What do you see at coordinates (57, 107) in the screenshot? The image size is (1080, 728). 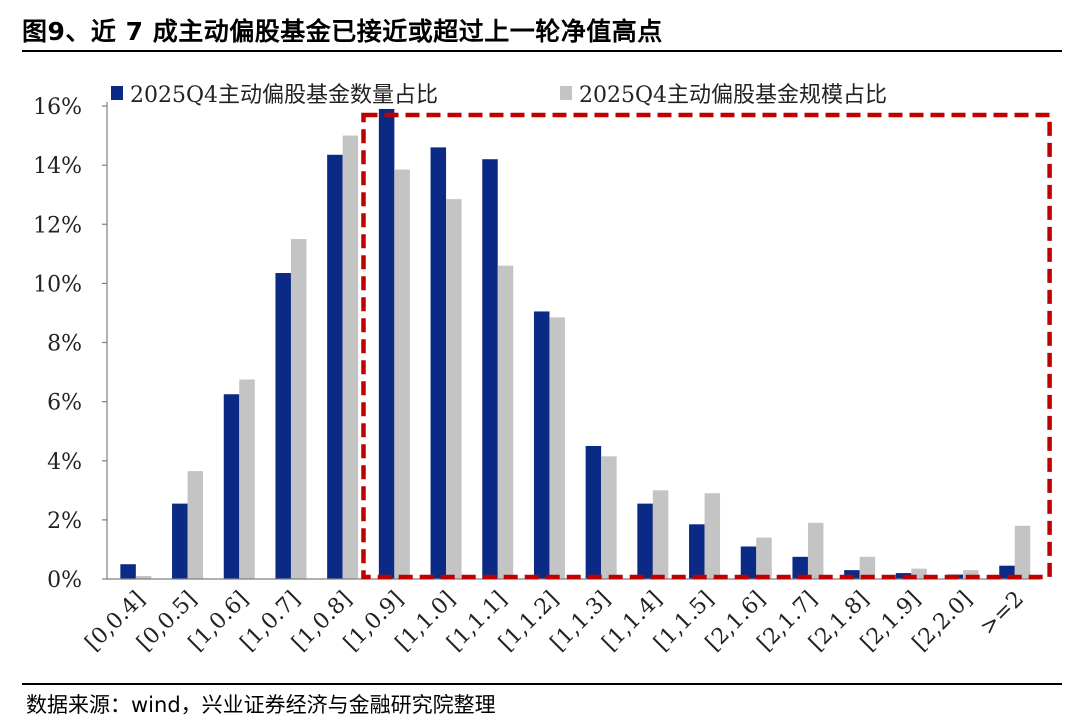 I see `y-tick-label: 16%` at bounding box center [57, 107].